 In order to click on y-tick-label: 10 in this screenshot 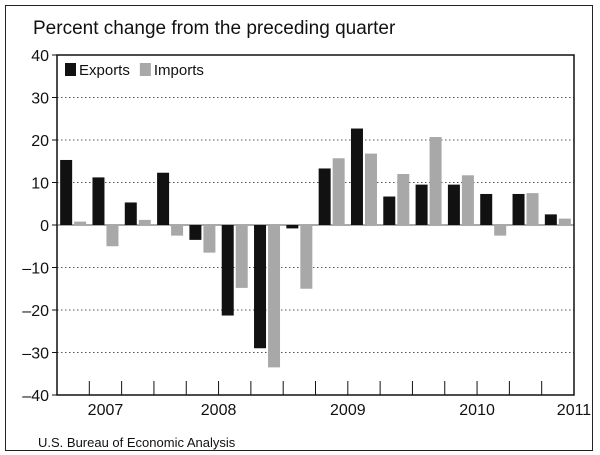, I will do `click(40, 184)`.